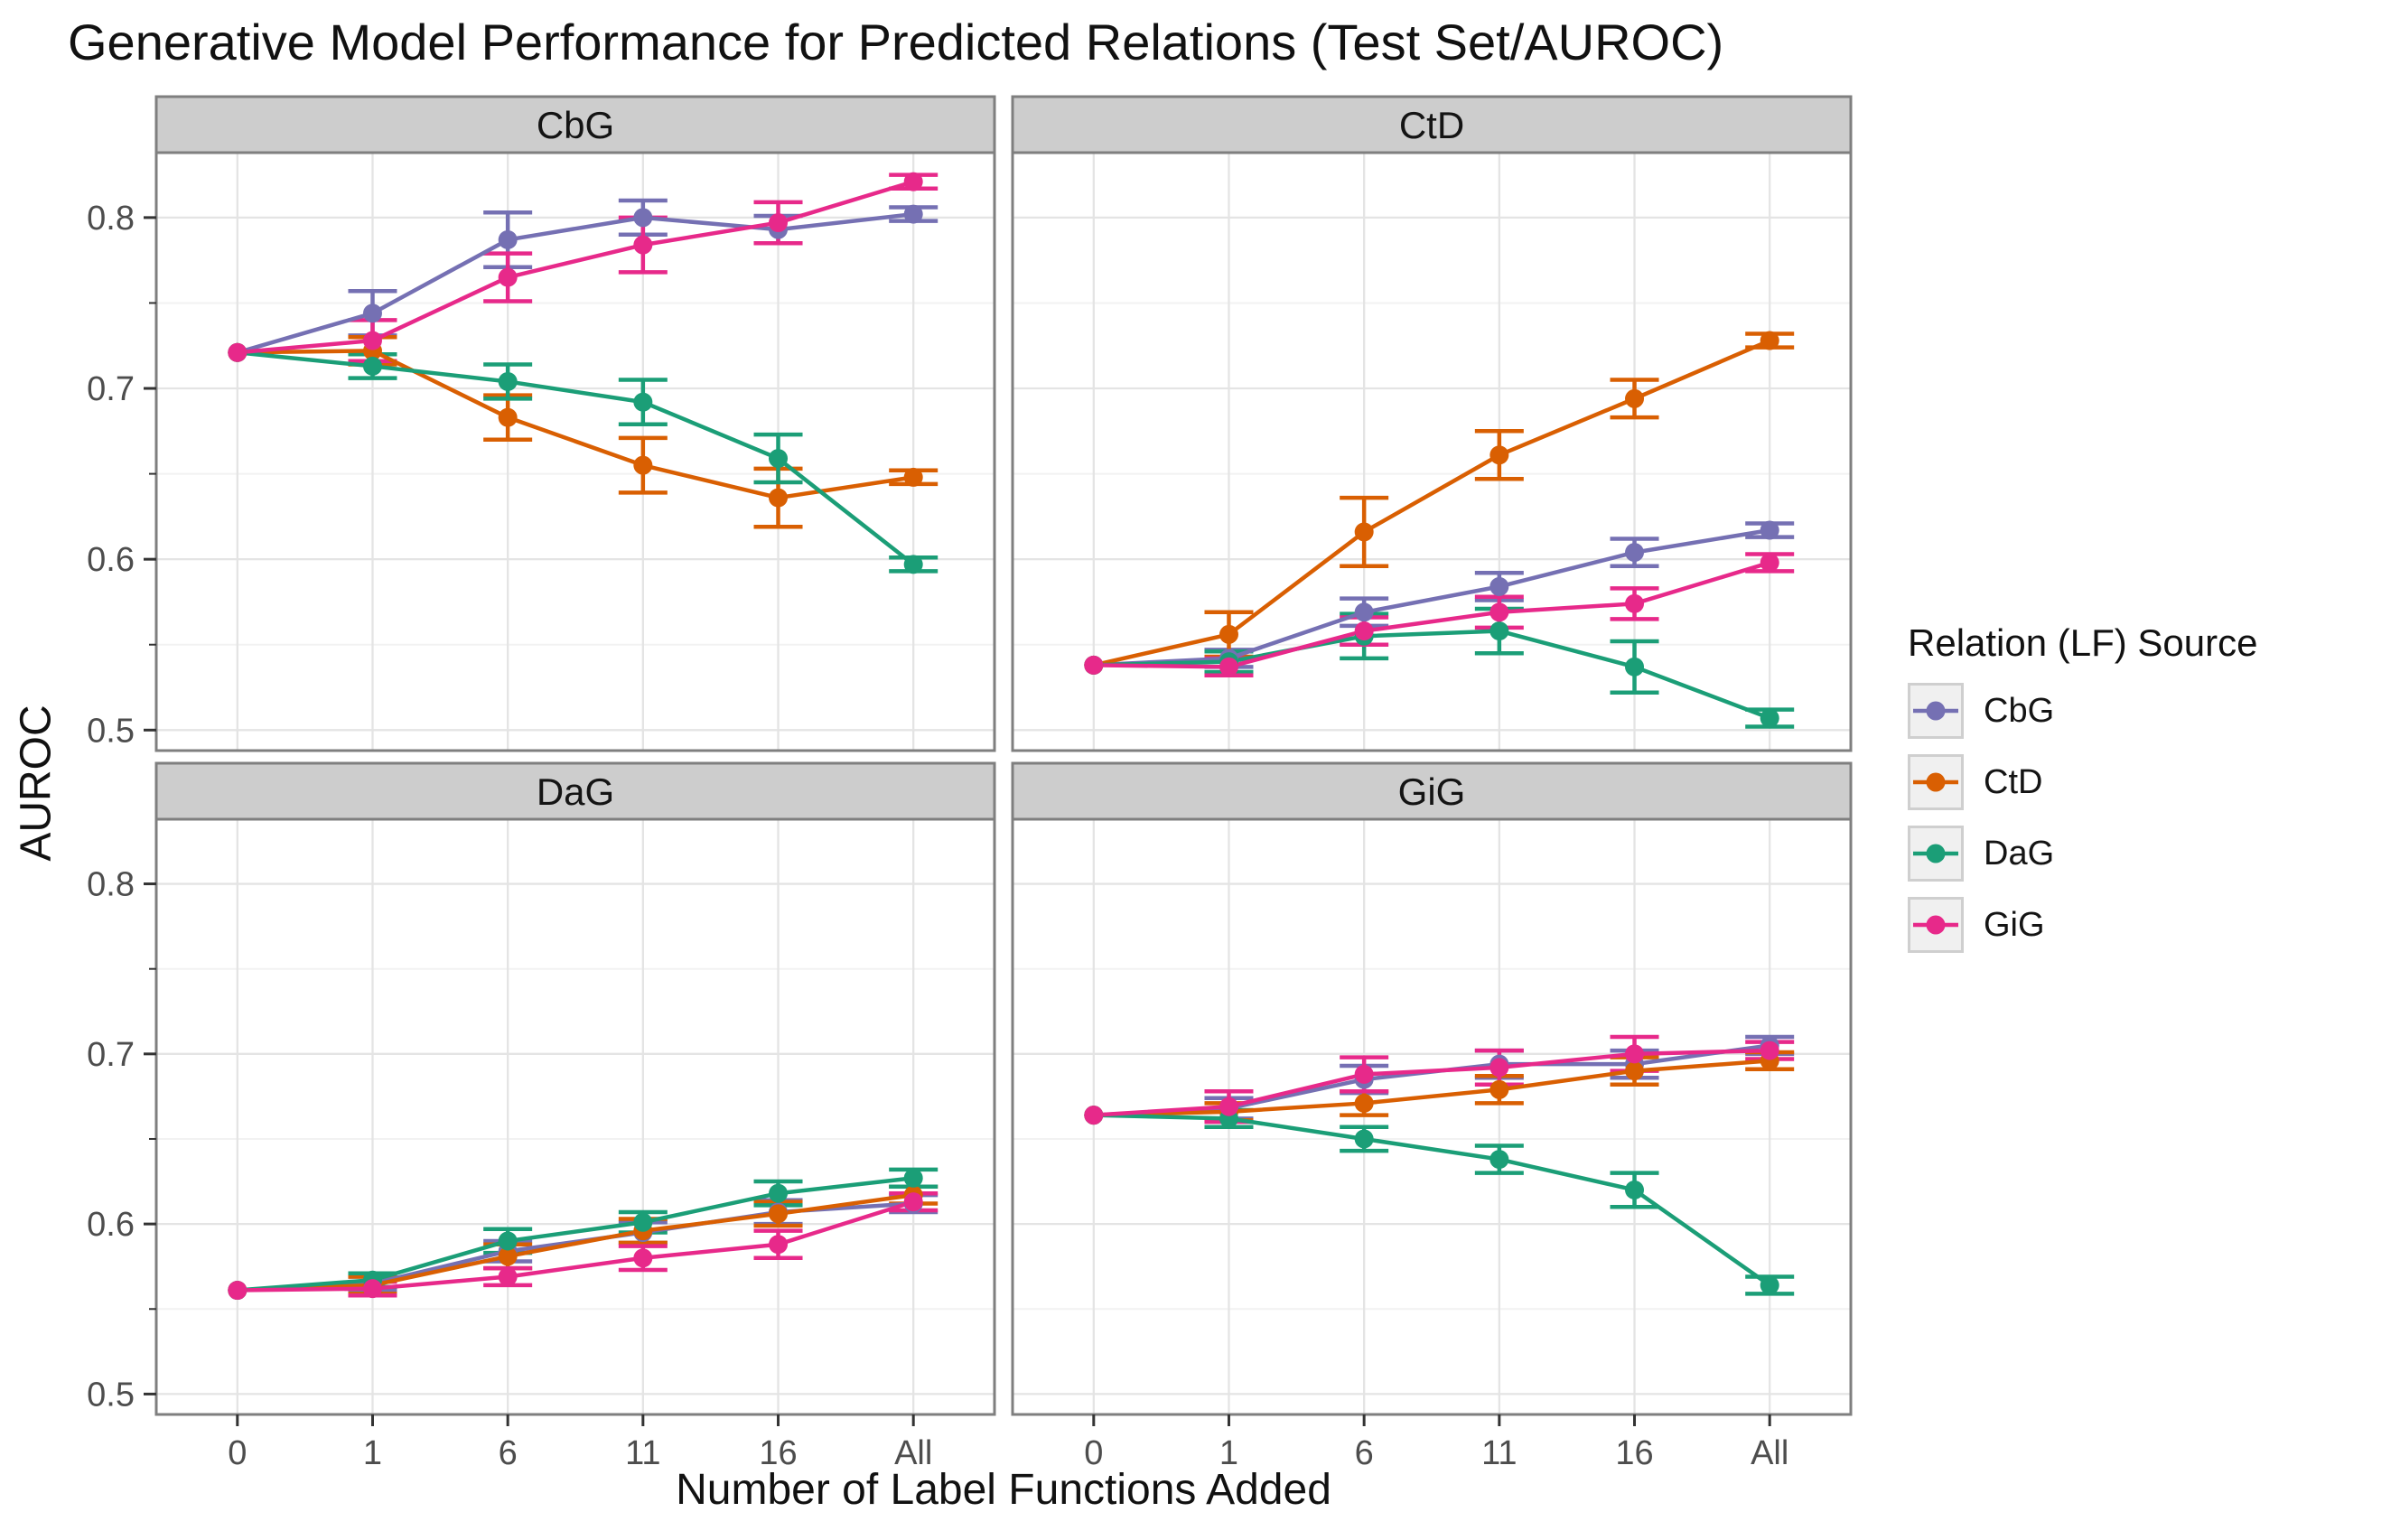  Describe the element at coordinates (111, 885) in the screenshot. I see `svg-text: 0.8` at that location.